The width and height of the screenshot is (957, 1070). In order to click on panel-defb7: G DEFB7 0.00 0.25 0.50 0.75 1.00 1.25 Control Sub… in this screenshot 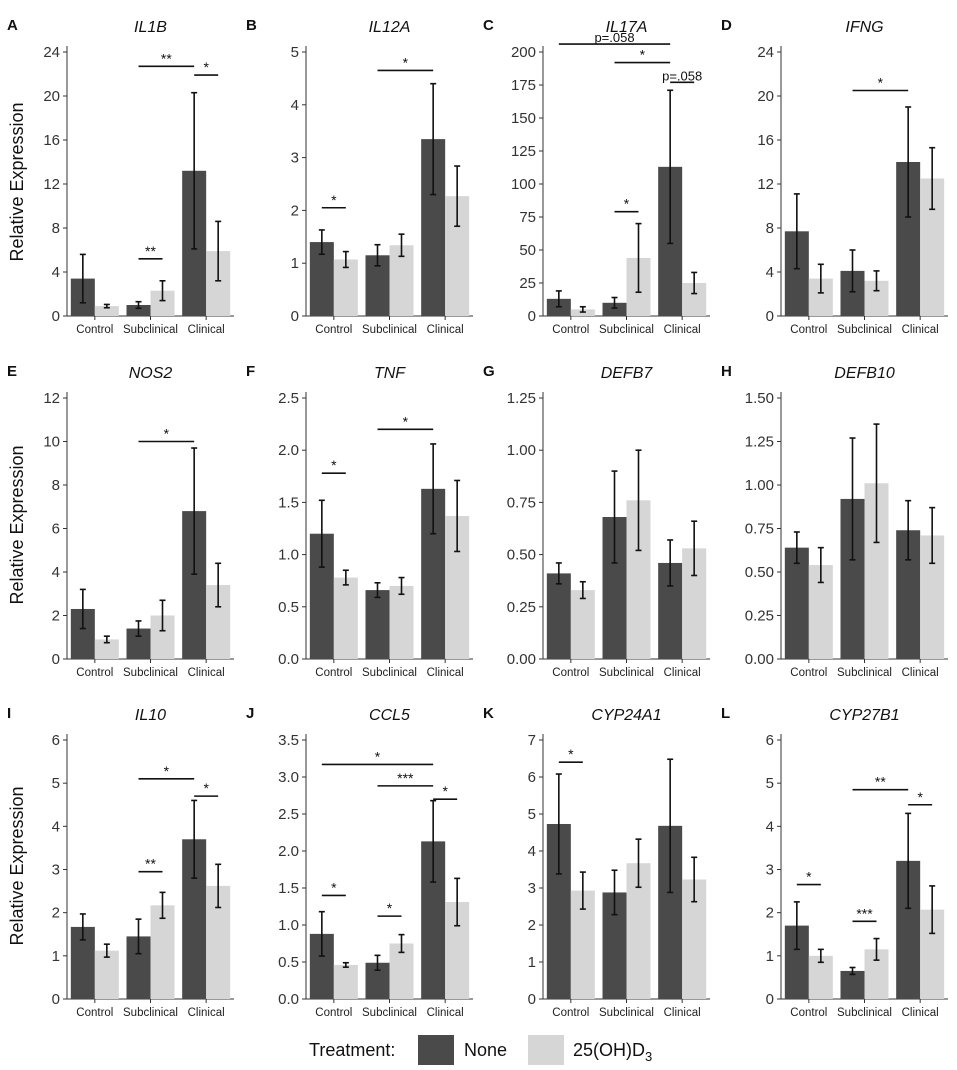, I will do `click(596, 521)`.